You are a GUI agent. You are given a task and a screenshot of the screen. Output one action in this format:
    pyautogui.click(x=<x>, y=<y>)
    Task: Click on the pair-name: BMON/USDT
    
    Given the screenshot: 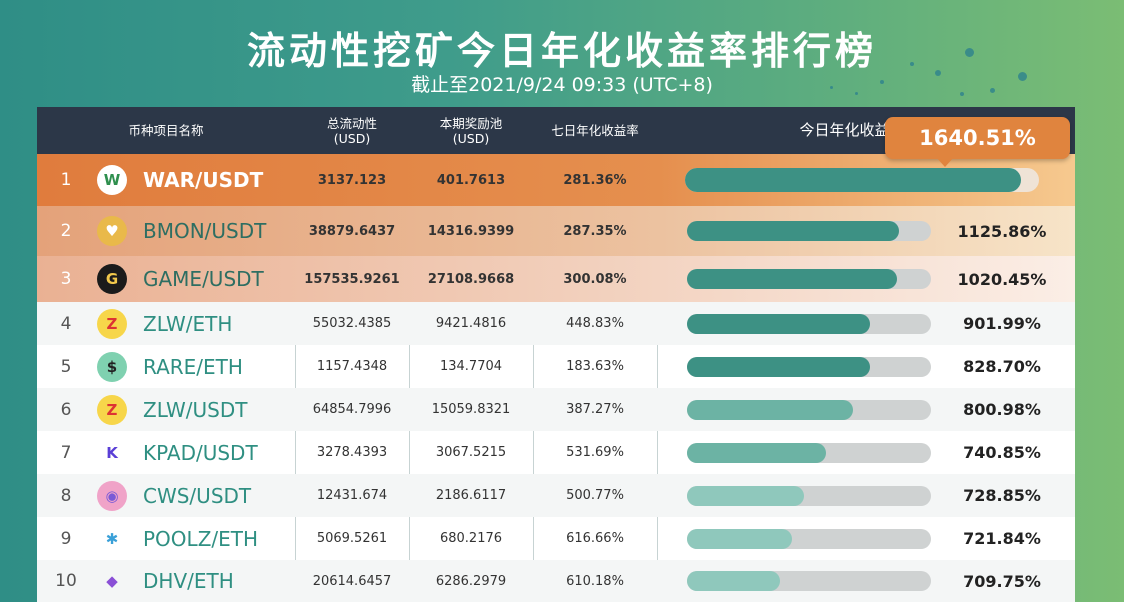 What is the action you would take?
    pyautogui.click(x=205, y=231)
    